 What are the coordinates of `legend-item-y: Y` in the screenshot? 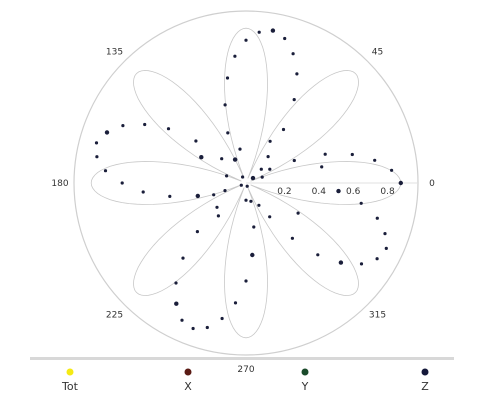 It's located at (305, 380).